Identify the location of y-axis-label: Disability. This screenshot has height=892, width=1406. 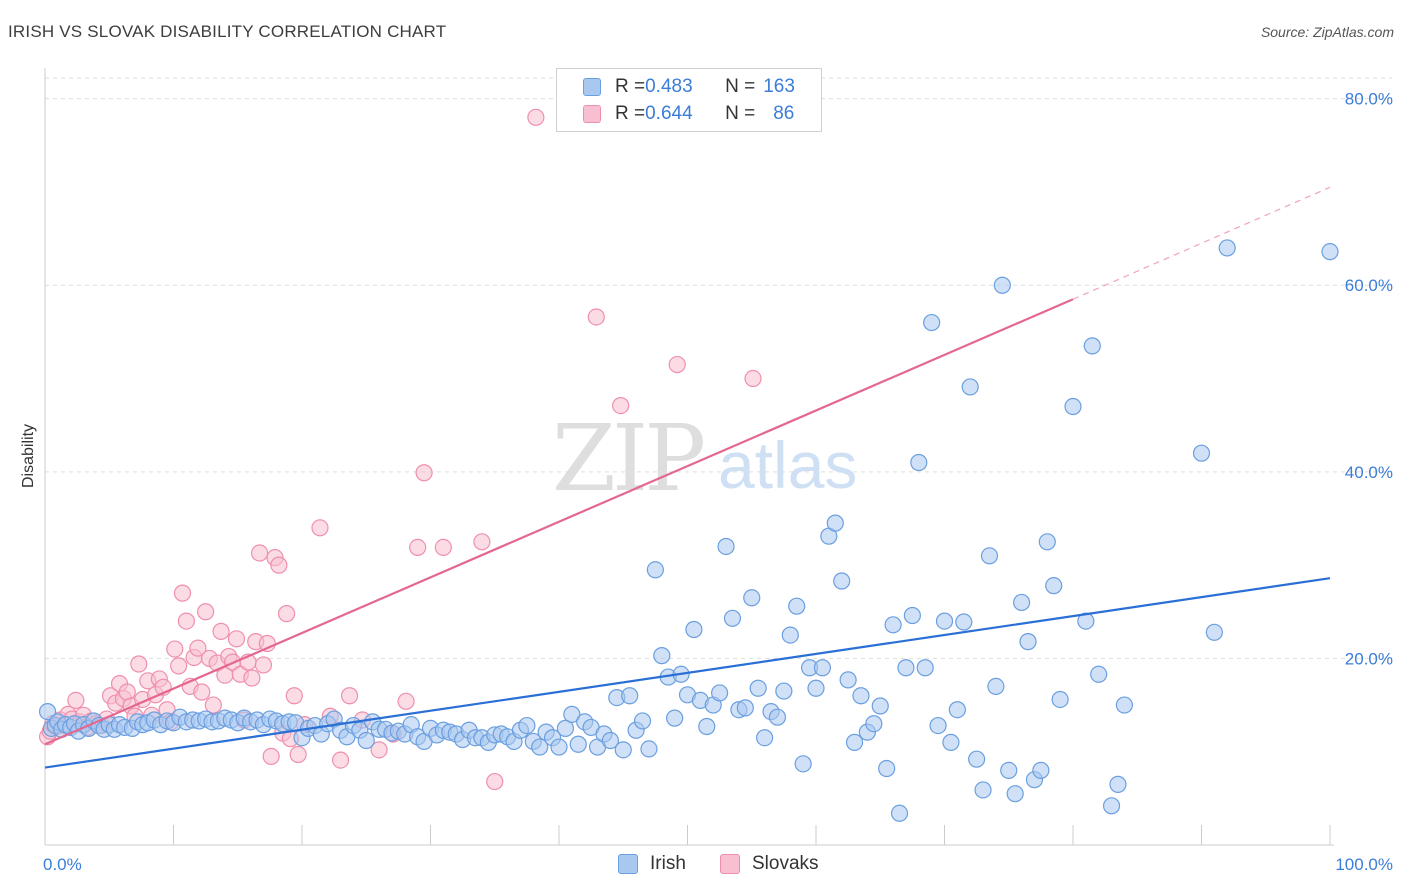
(28, 456).